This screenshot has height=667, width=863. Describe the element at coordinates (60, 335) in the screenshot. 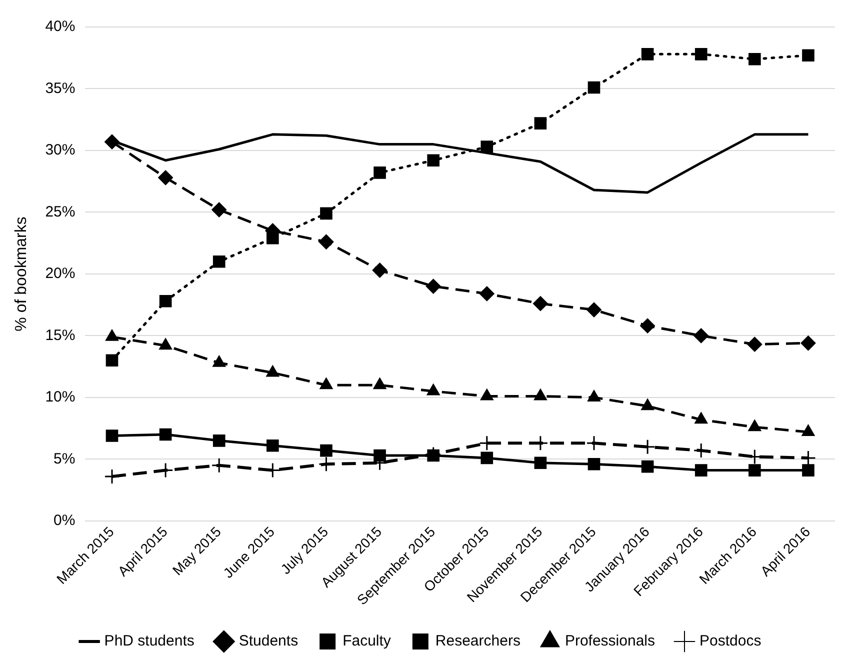

I see `y-tick-label: 15%` at that location.